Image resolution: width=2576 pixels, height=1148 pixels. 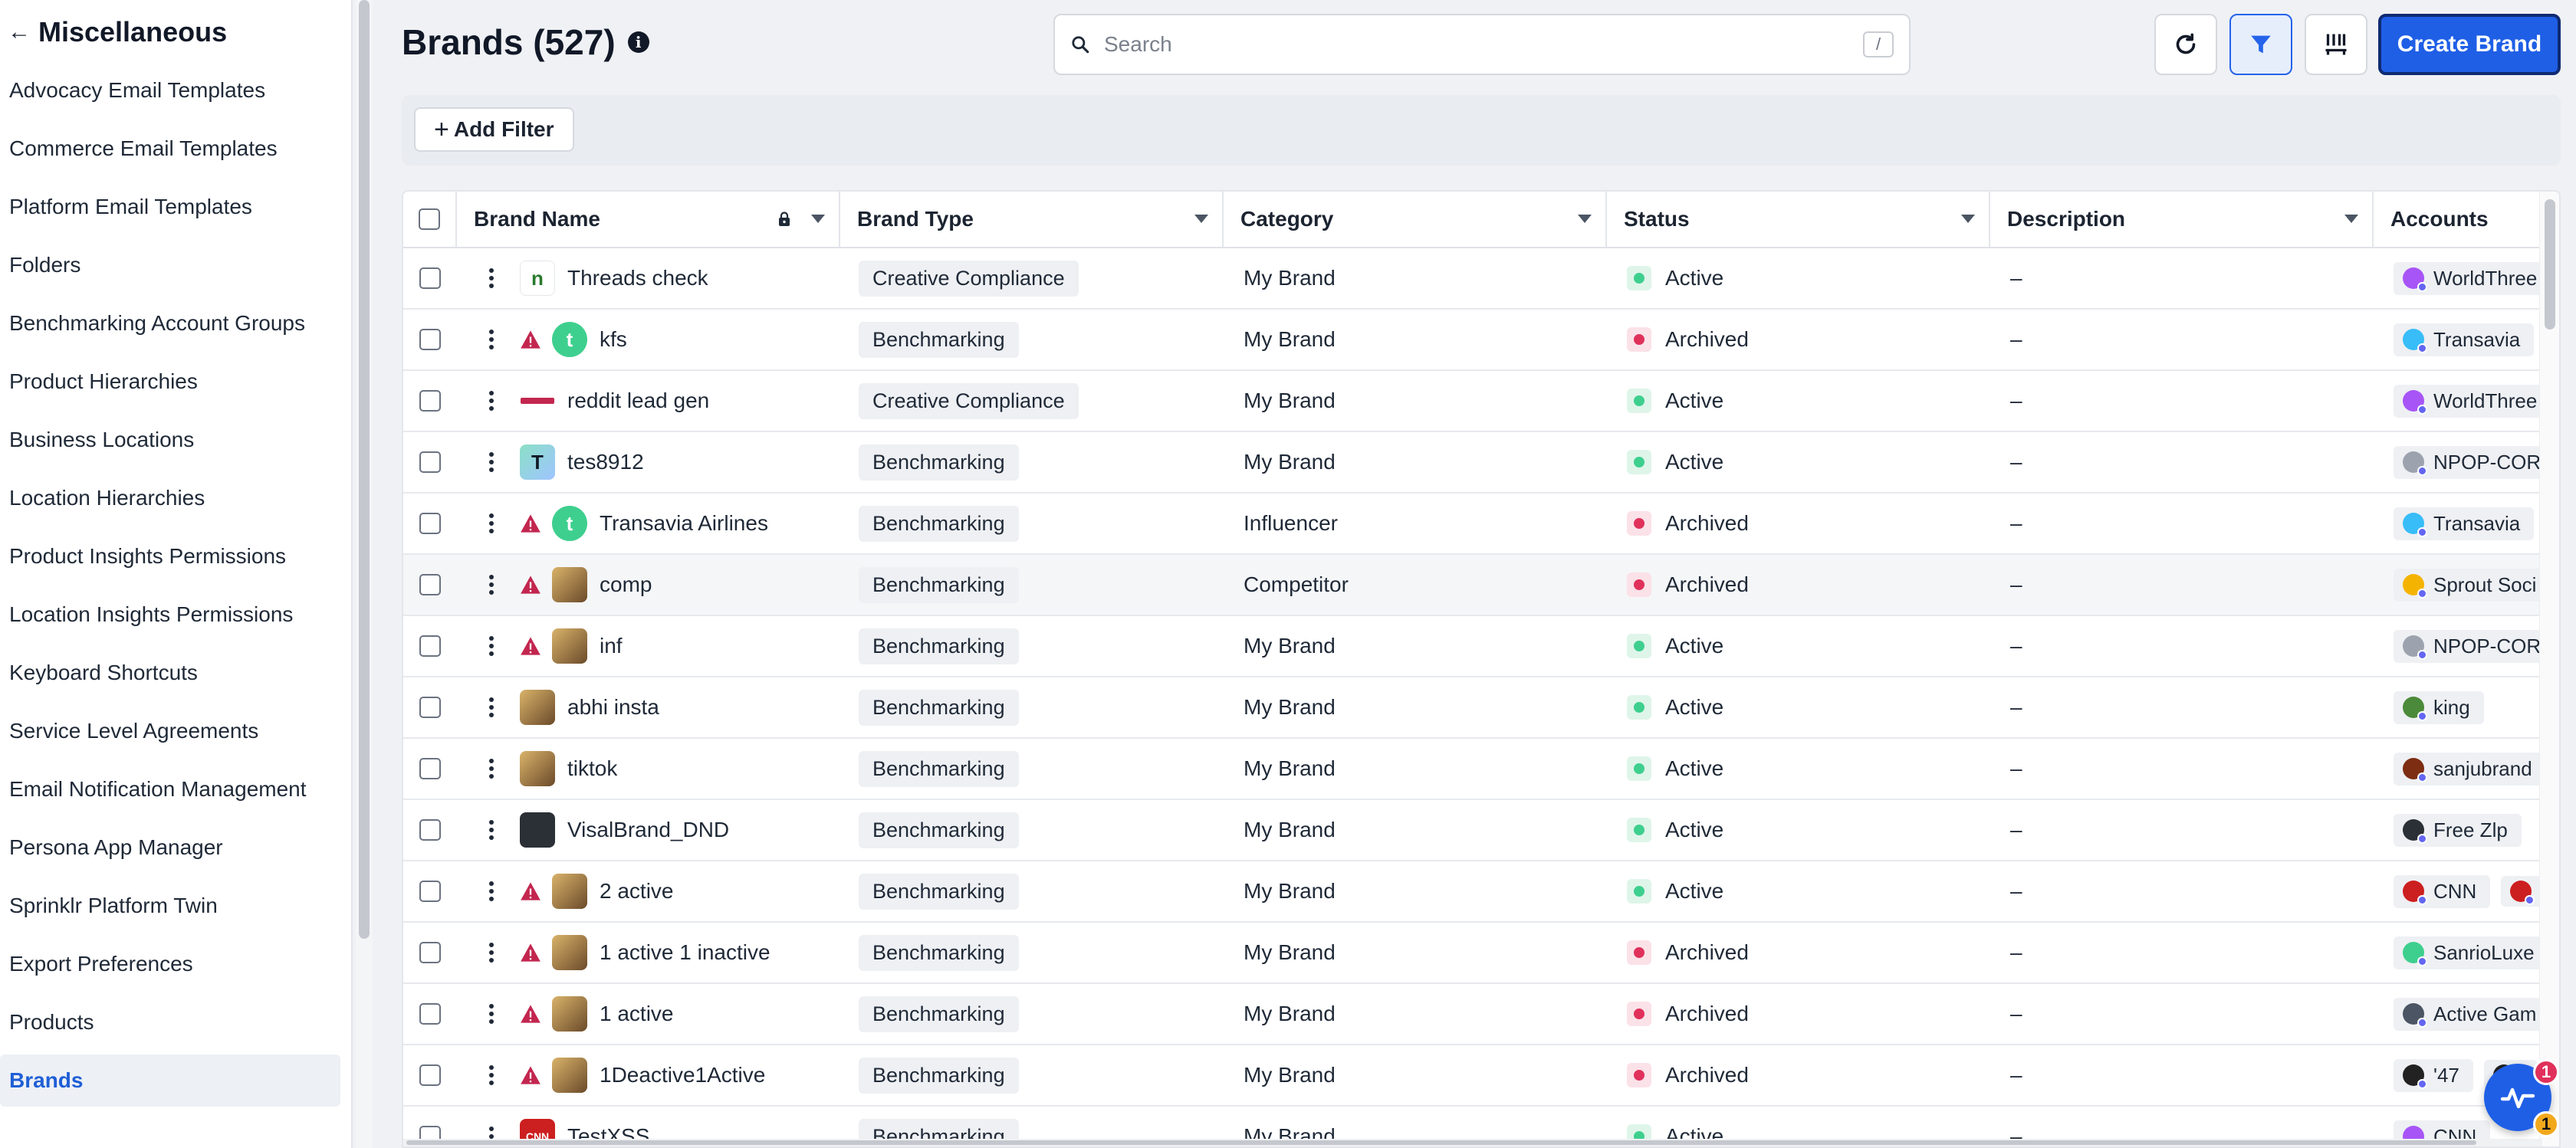 I want to click on sidebar-item-benchmarking-account-groups: Benchmarking Account Groups, so click(x=157, y=323).